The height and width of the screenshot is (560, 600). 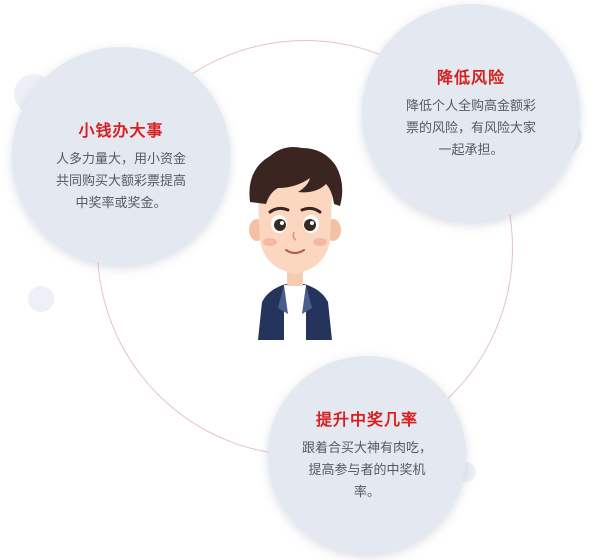 What do you see at coordinates (470, 128) in the screenshot?
I see `feature-desc: 降低个人全购高金额彩 票的风险，有风险大家 一起承担。` at bounding box center [470, 128].